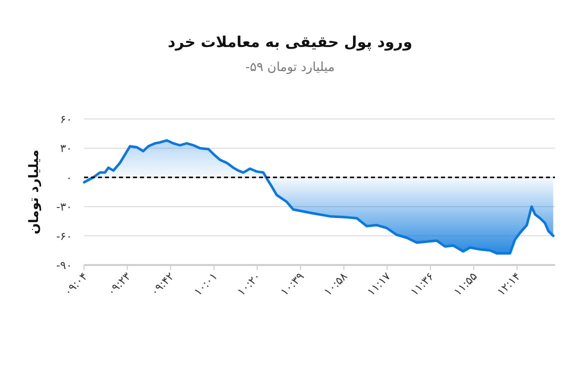 This screenshot has width=580, height=367. What do you see at coordinates (509, 284) in the screenshot?
I see `x-tick-label: ۱۲:۱۴` at bounding box center [509, 284].